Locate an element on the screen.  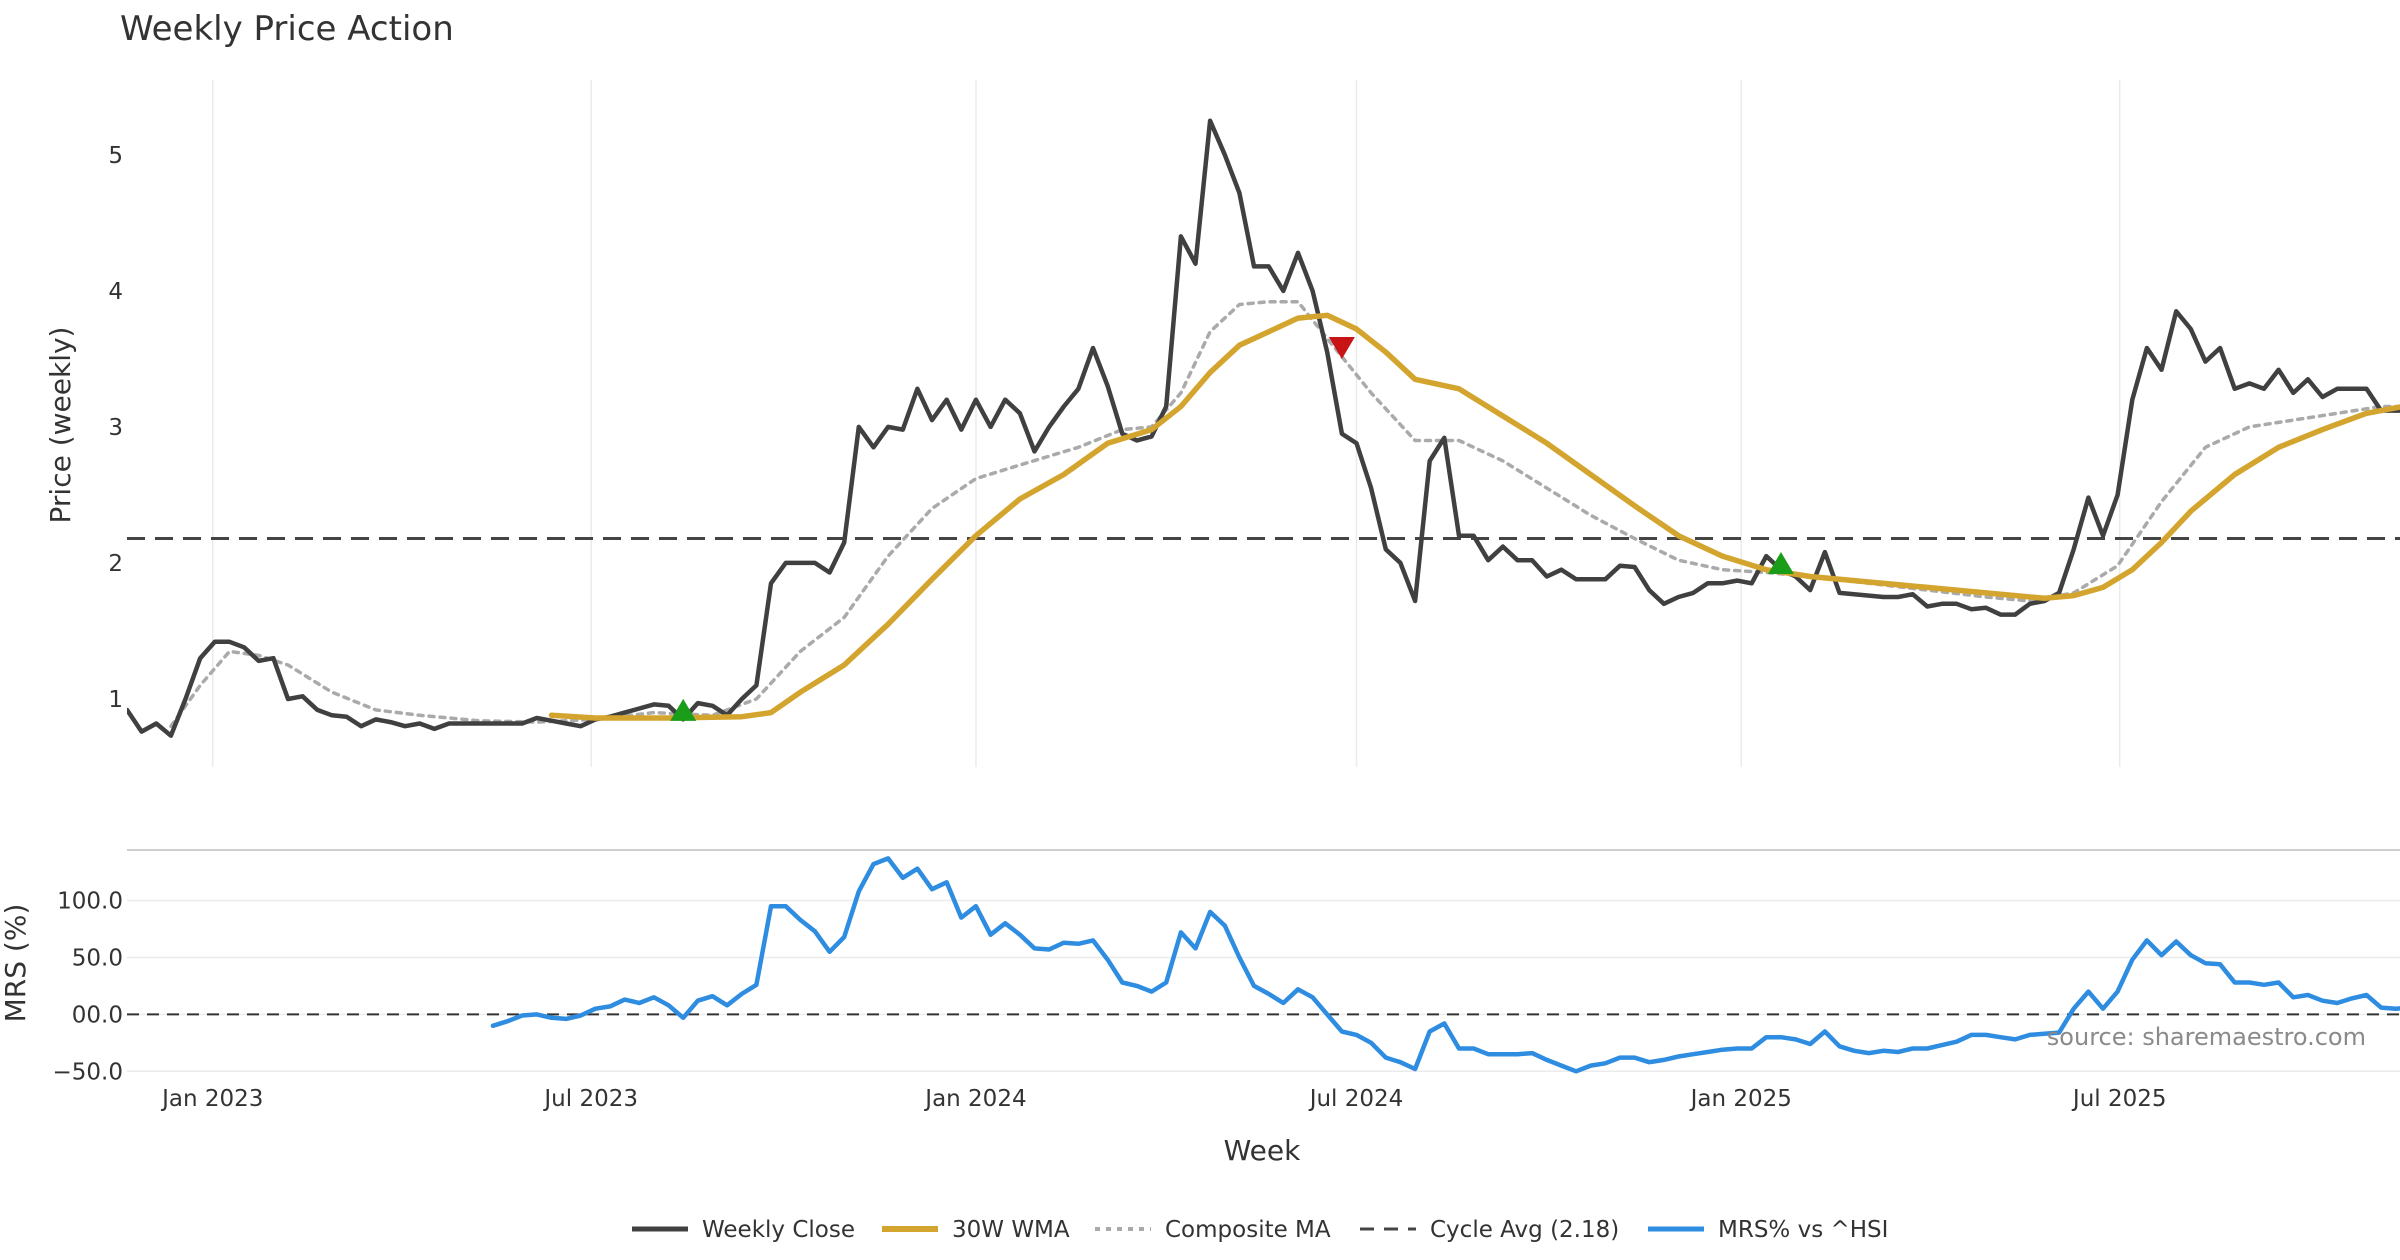
sell-signal-marker is located at coordinates (1341, 347).